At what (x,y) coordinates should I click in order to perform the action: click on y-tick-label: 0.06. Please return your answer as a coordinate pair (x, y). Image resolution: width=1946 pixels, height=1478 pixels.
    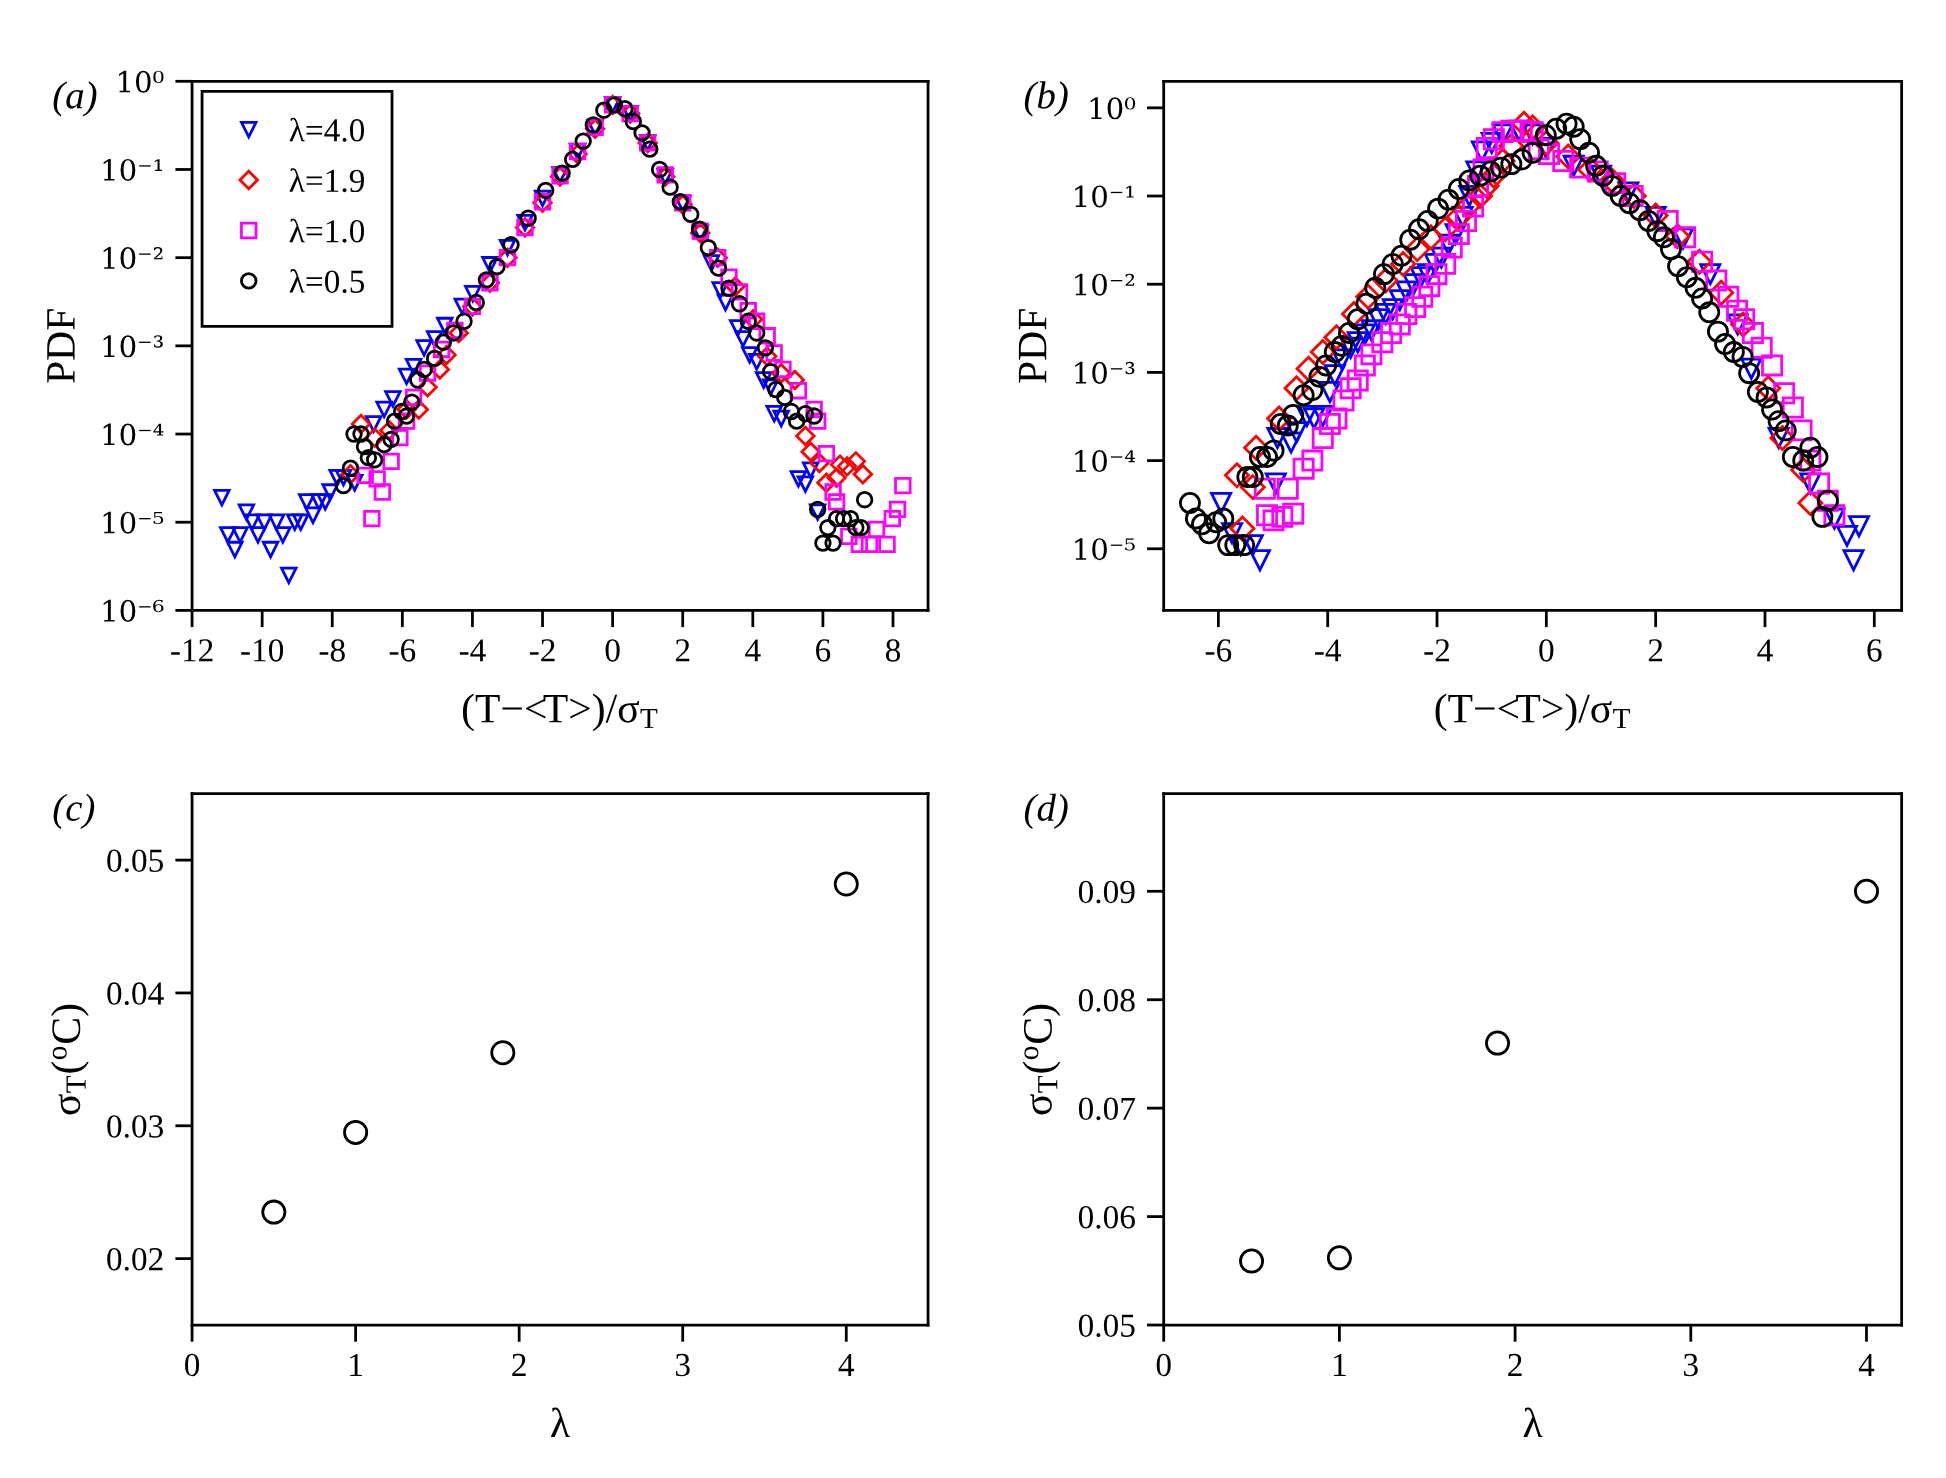
    Looking at the image, I should click on (1106, 1217).